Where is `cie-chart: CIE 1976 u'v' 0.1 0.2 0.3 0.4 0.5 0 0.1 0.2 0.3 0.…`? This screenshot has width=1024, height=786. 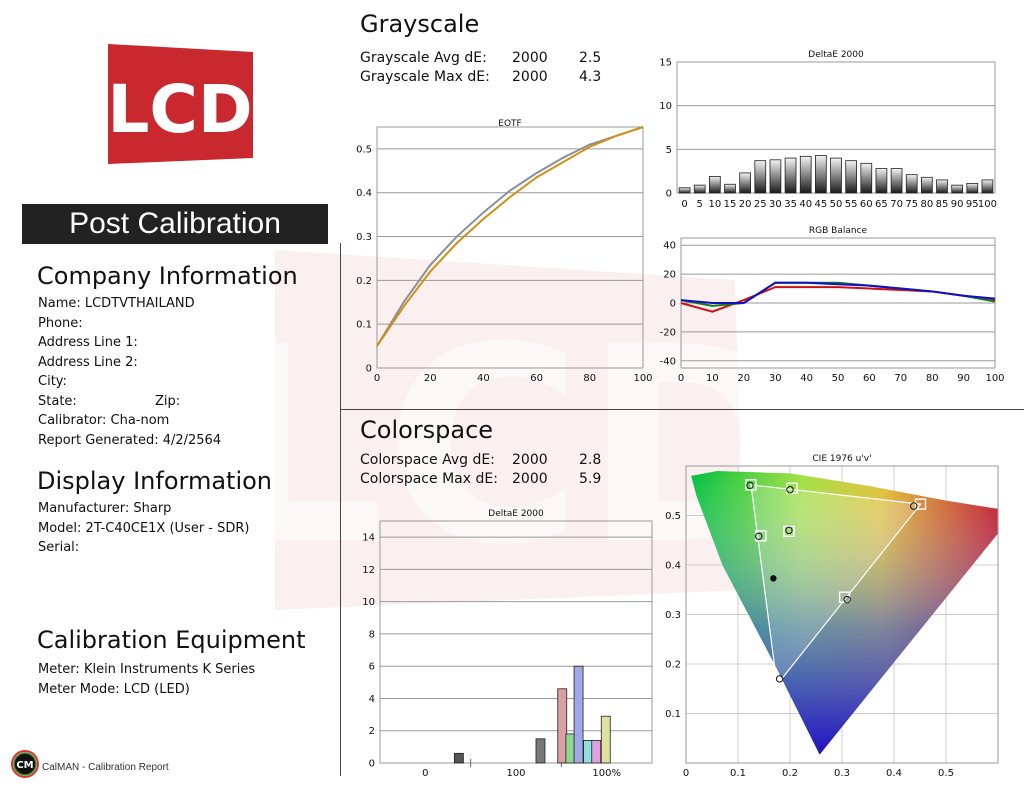 cie-chart: CIE 1976 u'v' 0.1 0.2 0.3 0.4 0.5 0 0.1 0.2 0.3 0.… is located at coordinates (832, 616).